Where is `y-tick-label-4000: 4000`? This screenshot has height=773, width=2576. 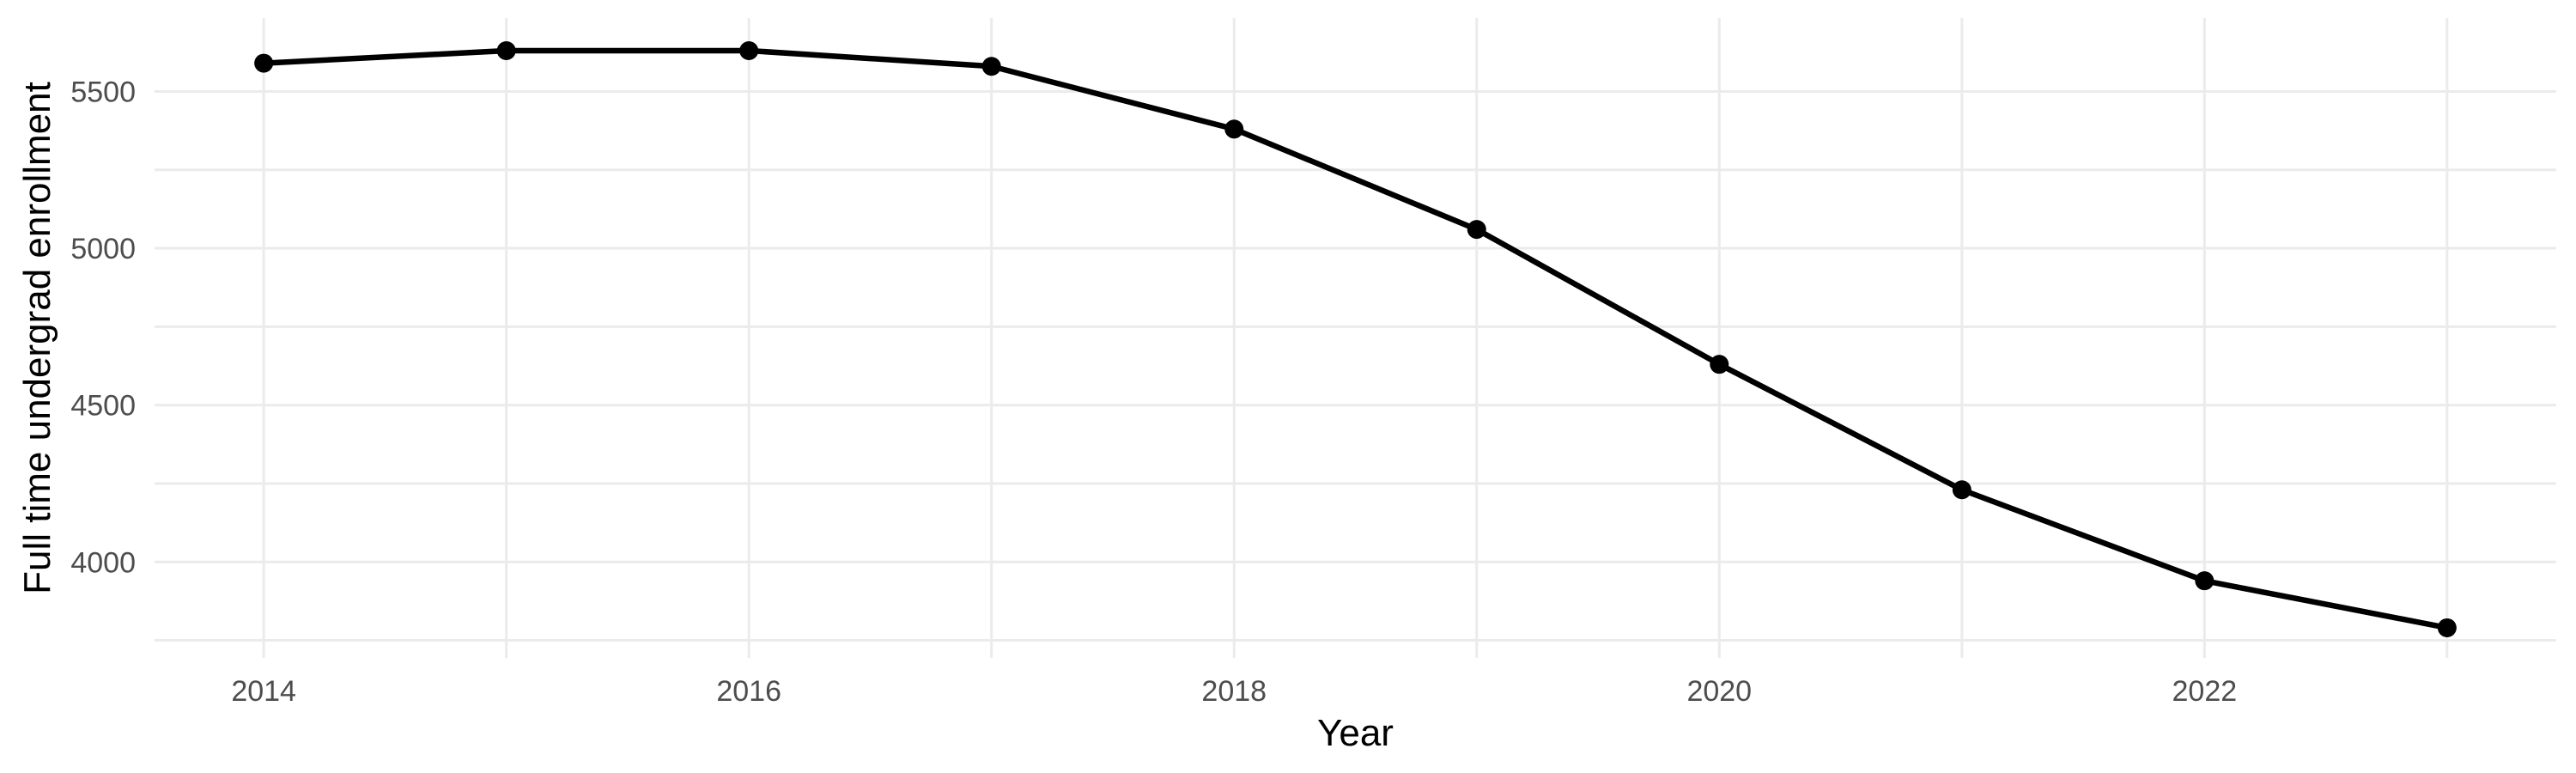
y-tick-label-4000: 4000 is located at coordinates (103, 562).